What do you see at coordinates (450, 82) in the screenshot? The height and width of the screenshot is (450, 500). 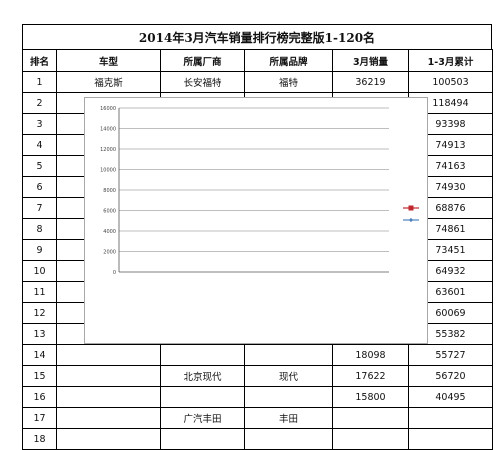 I see `cell-q1-total: 100503` at bounding box center [450, 82].